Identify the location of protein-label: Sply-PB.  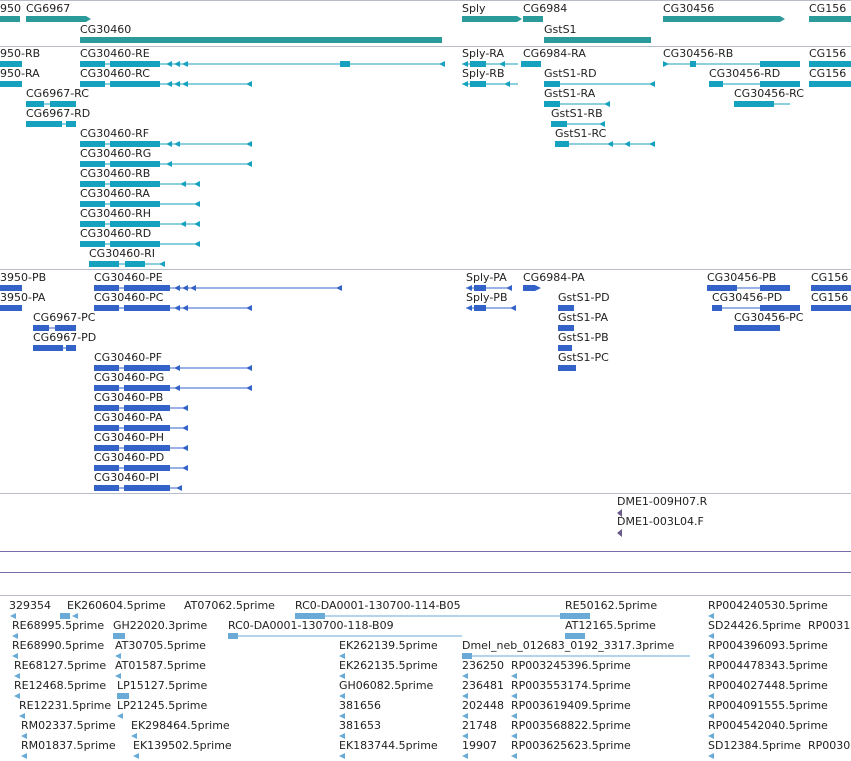
(487, 297).